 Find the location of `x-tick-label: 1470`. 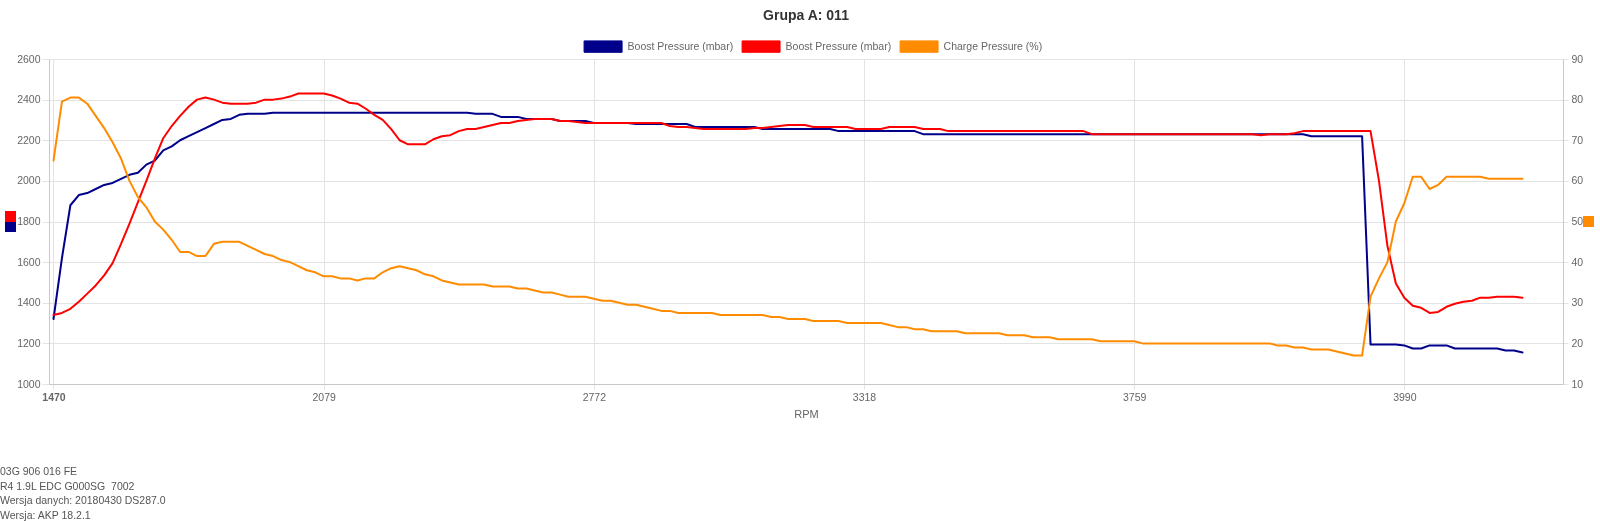

x-tick-label: 1470 is located at coordinates (54, 396).